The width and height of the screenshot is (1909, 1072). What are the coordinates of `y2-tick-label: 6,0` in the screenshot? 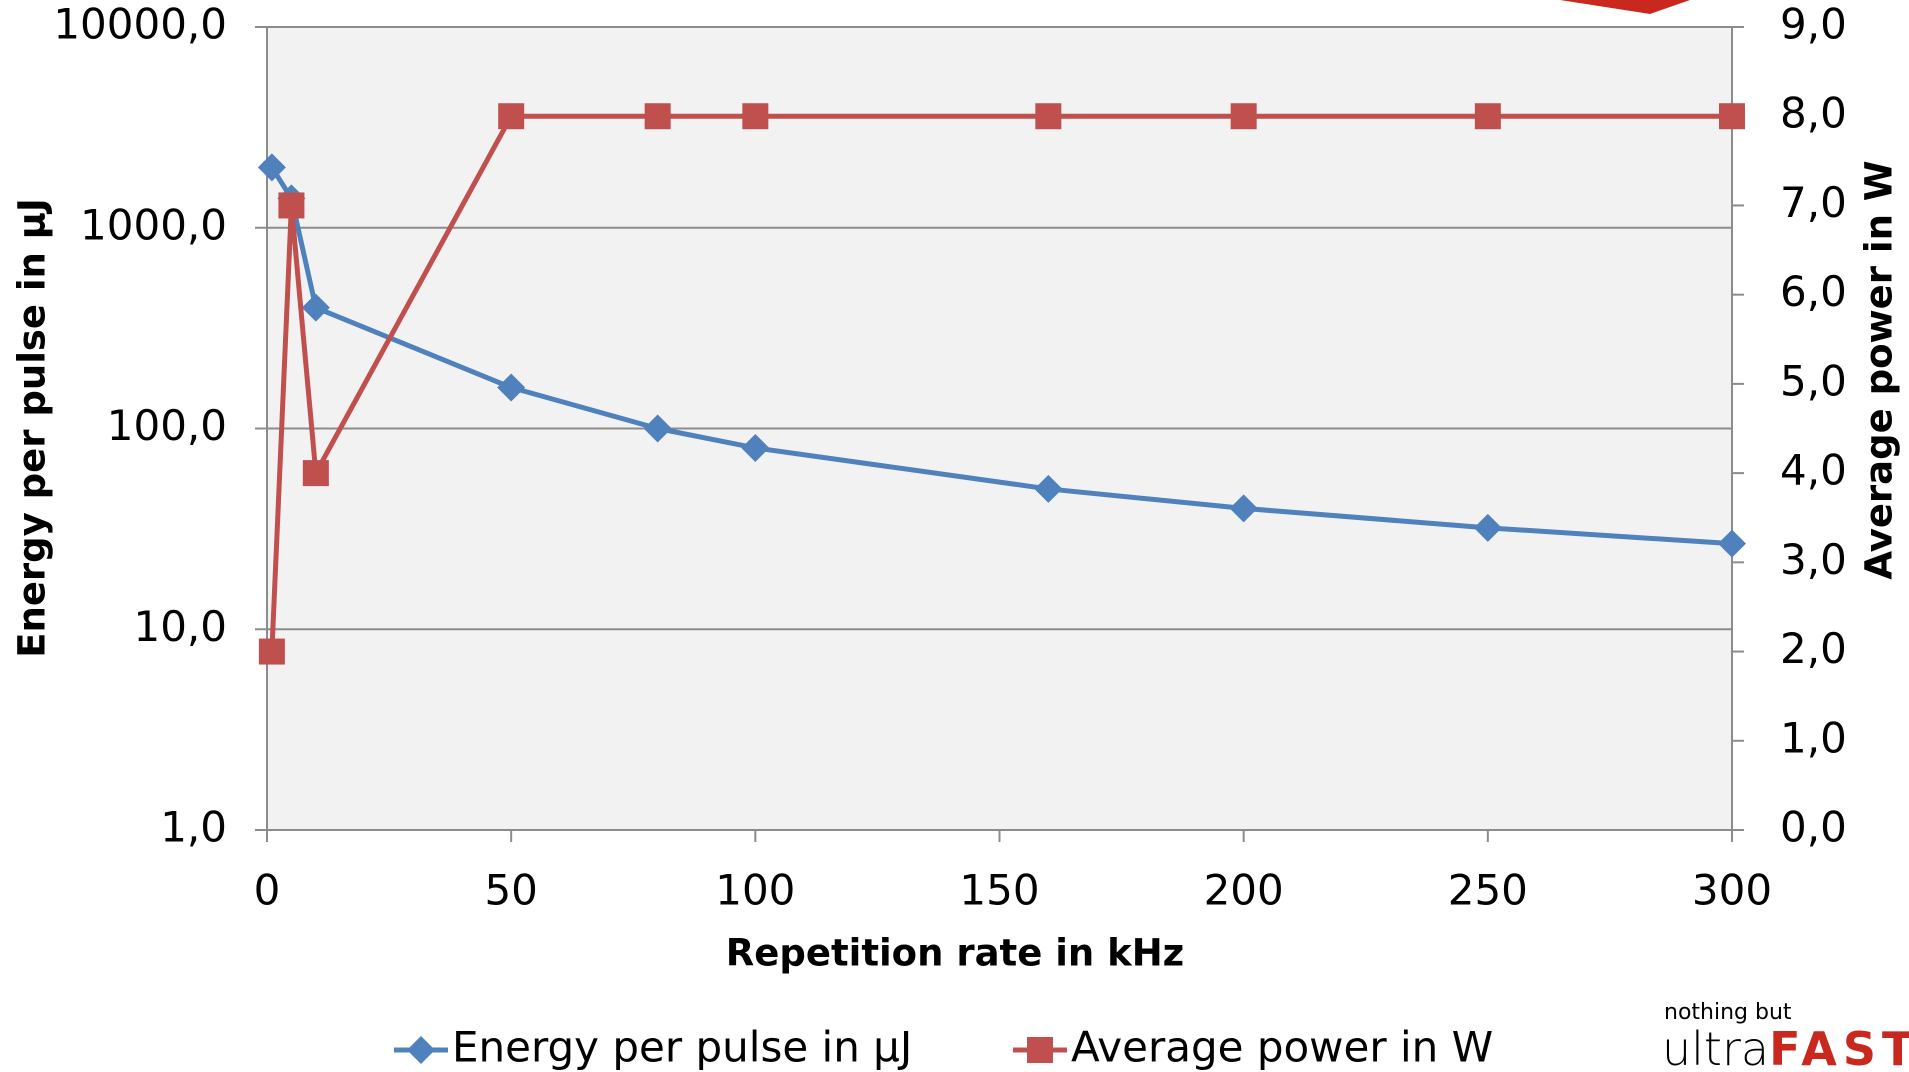 It's located at (1813, 291).